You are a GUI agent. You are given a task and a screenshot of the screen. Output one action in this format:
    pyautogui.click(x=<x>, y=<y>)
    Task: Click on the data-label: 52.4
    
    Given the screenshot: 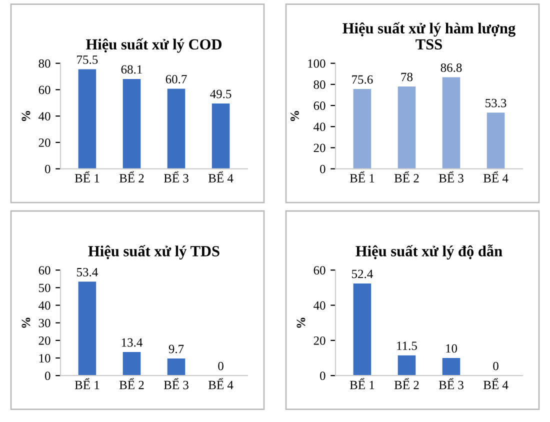 What is the action you would take?
    pyautogui.click(x=362, y=274)
    